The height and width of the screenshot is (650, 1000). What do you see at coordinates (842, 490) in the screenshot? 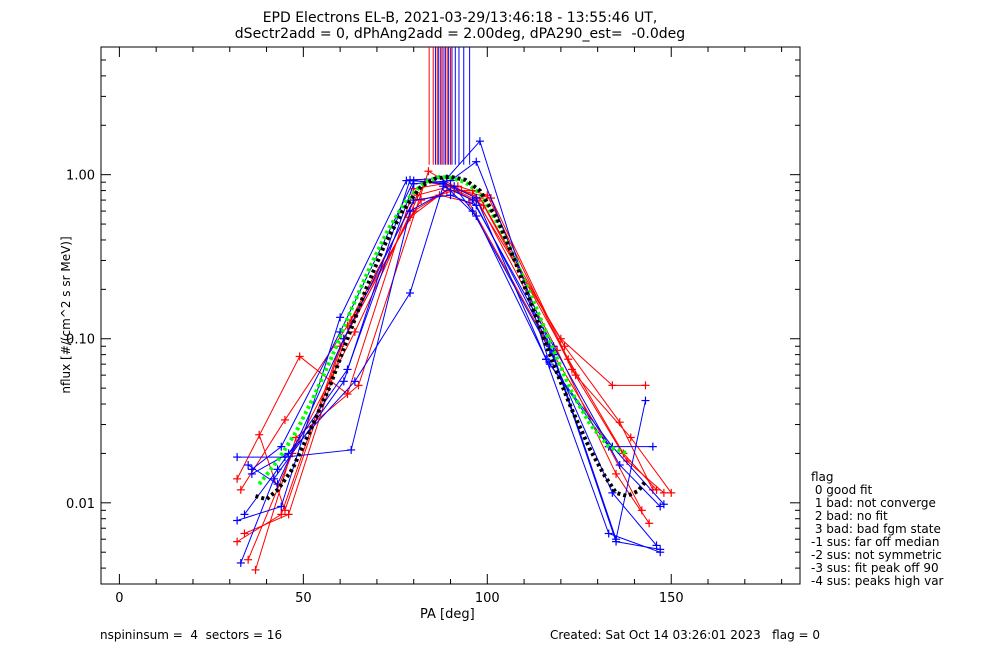
I see `legend-item: 0 good fit` at bounding box center [842, 490].